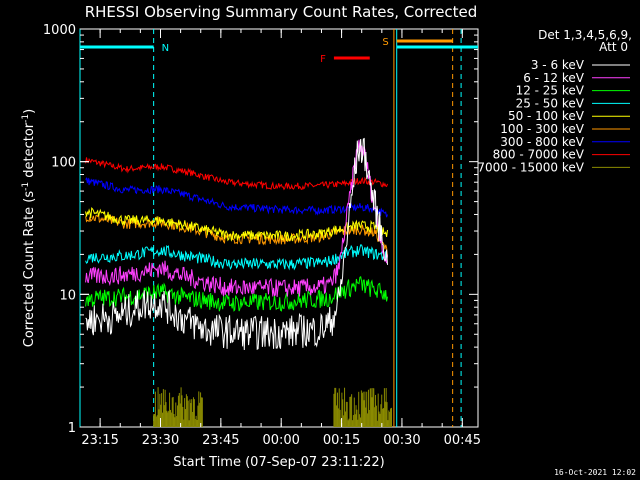 The image size is (640, 480). What do you see at coordinates (29, 269) in the screenshot?
I see `y-axis-label-main: Corrected Count Rate (s` at bounding box center [29, 269].